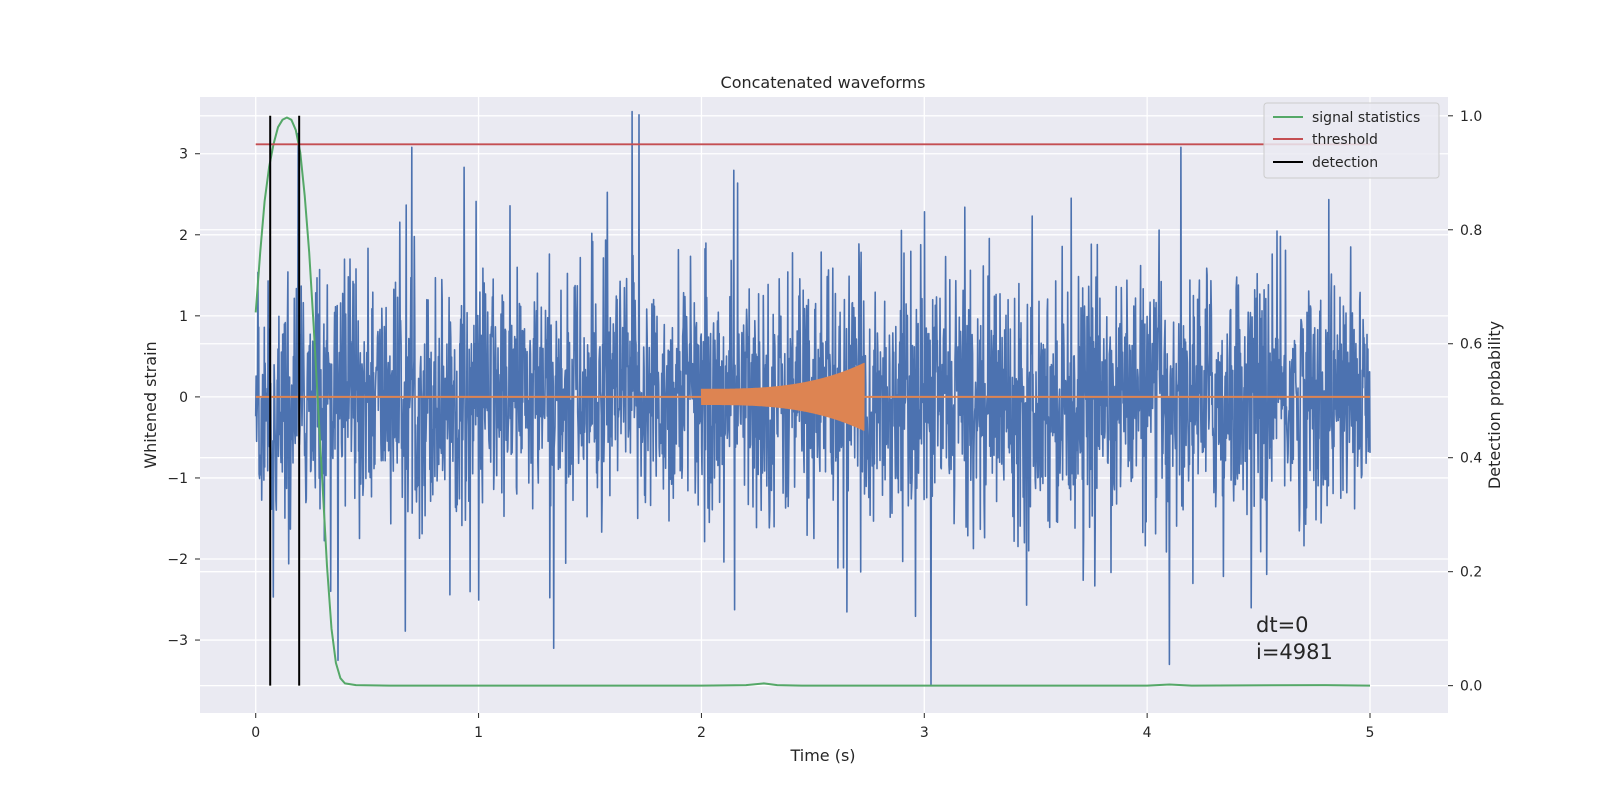  What do you see at coordinates (1471, 345) in the screenshot?
I see `y2-tick-label-3: 0.6` at bounding box center [1471, 345].